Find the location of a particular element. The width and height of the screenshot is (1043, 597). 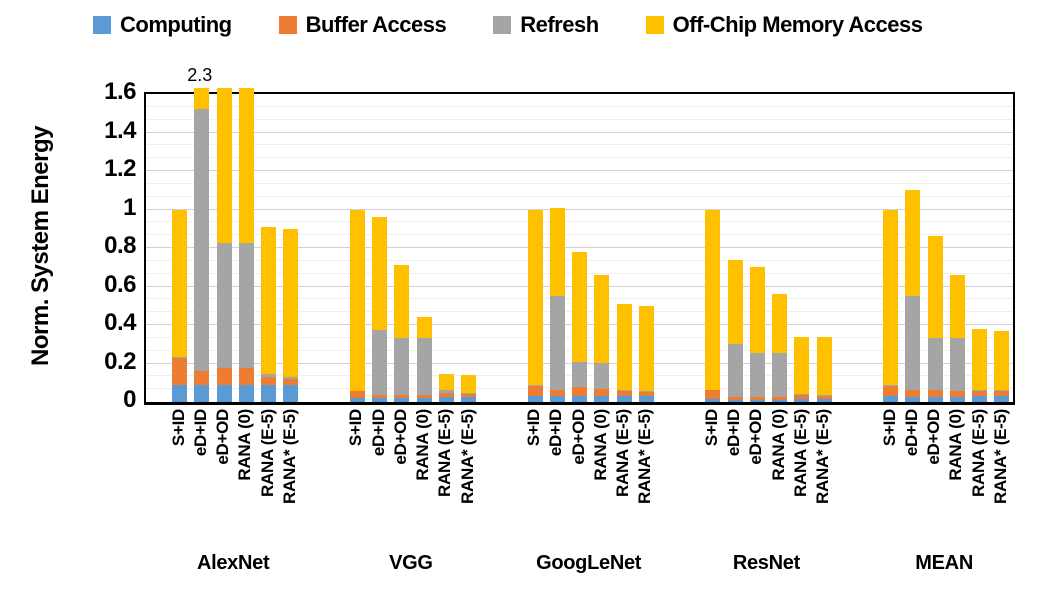

y-tick-label: 0.2 is located at coordinates (120, 361).